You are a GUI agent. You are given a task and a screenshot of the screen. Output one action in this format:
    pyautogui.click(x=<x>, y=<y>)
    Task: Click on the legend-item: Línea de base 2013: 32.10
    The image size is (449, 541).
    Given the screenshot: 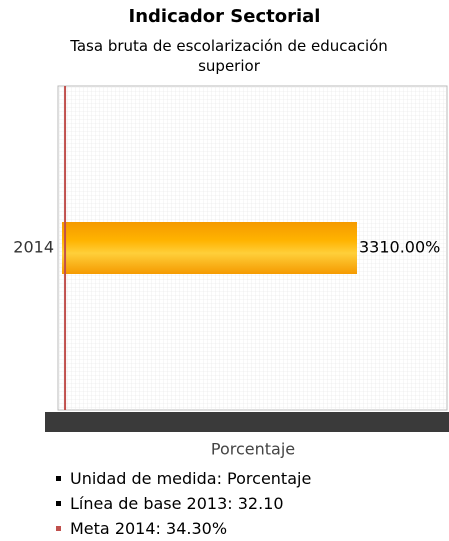 What is the action you would take?
    pyautogui.click(x=183, y=503)
    